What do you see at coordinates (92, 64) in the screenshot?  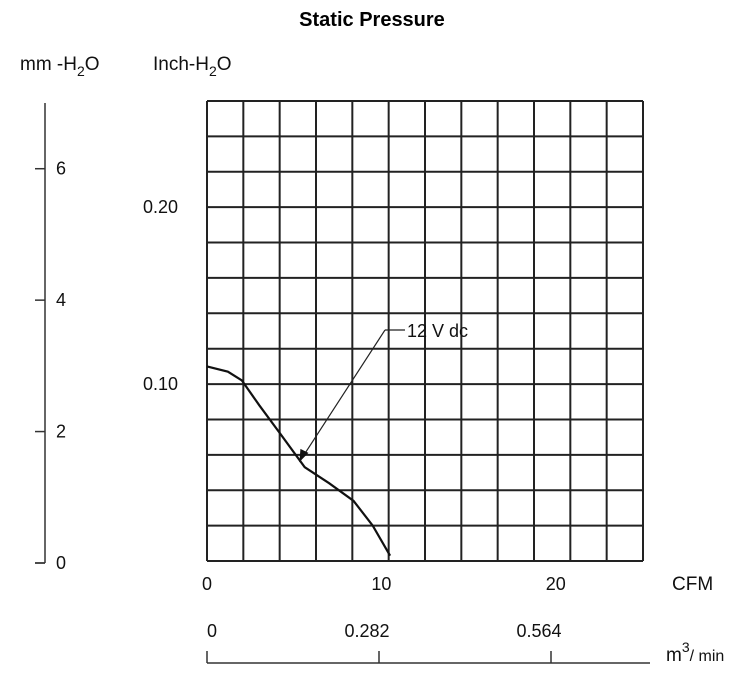 I see `left-axis-label-o: O` at bounding box center [92, 64].